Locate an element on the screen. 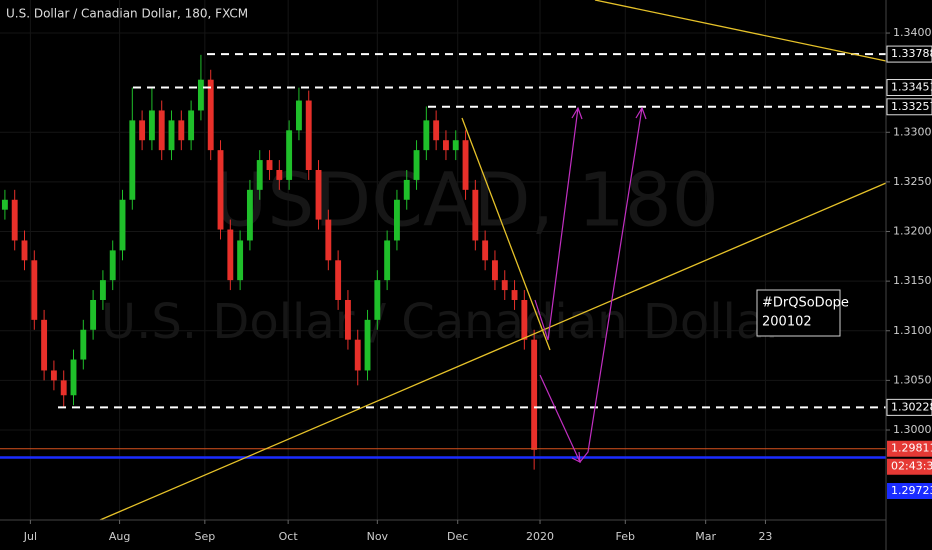 The width and height of the screenshot is (932, 550). countdown-box is located at coordinates (909, 466).